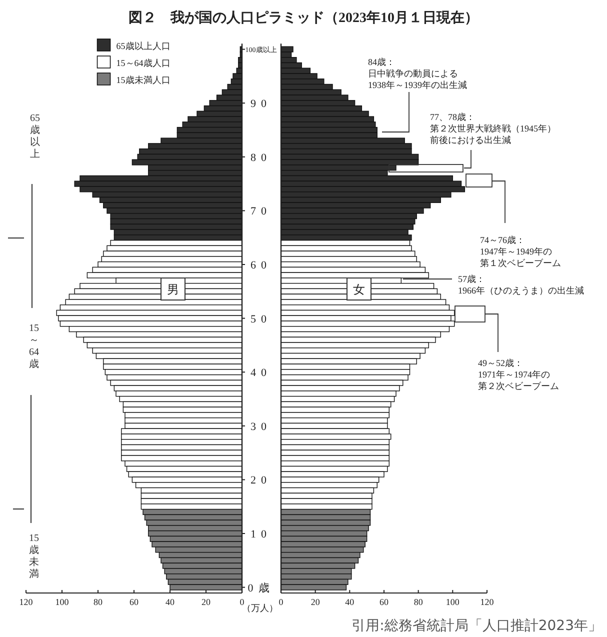  I want to click on legend-label: 15～64歳人口, so click(143, 63).